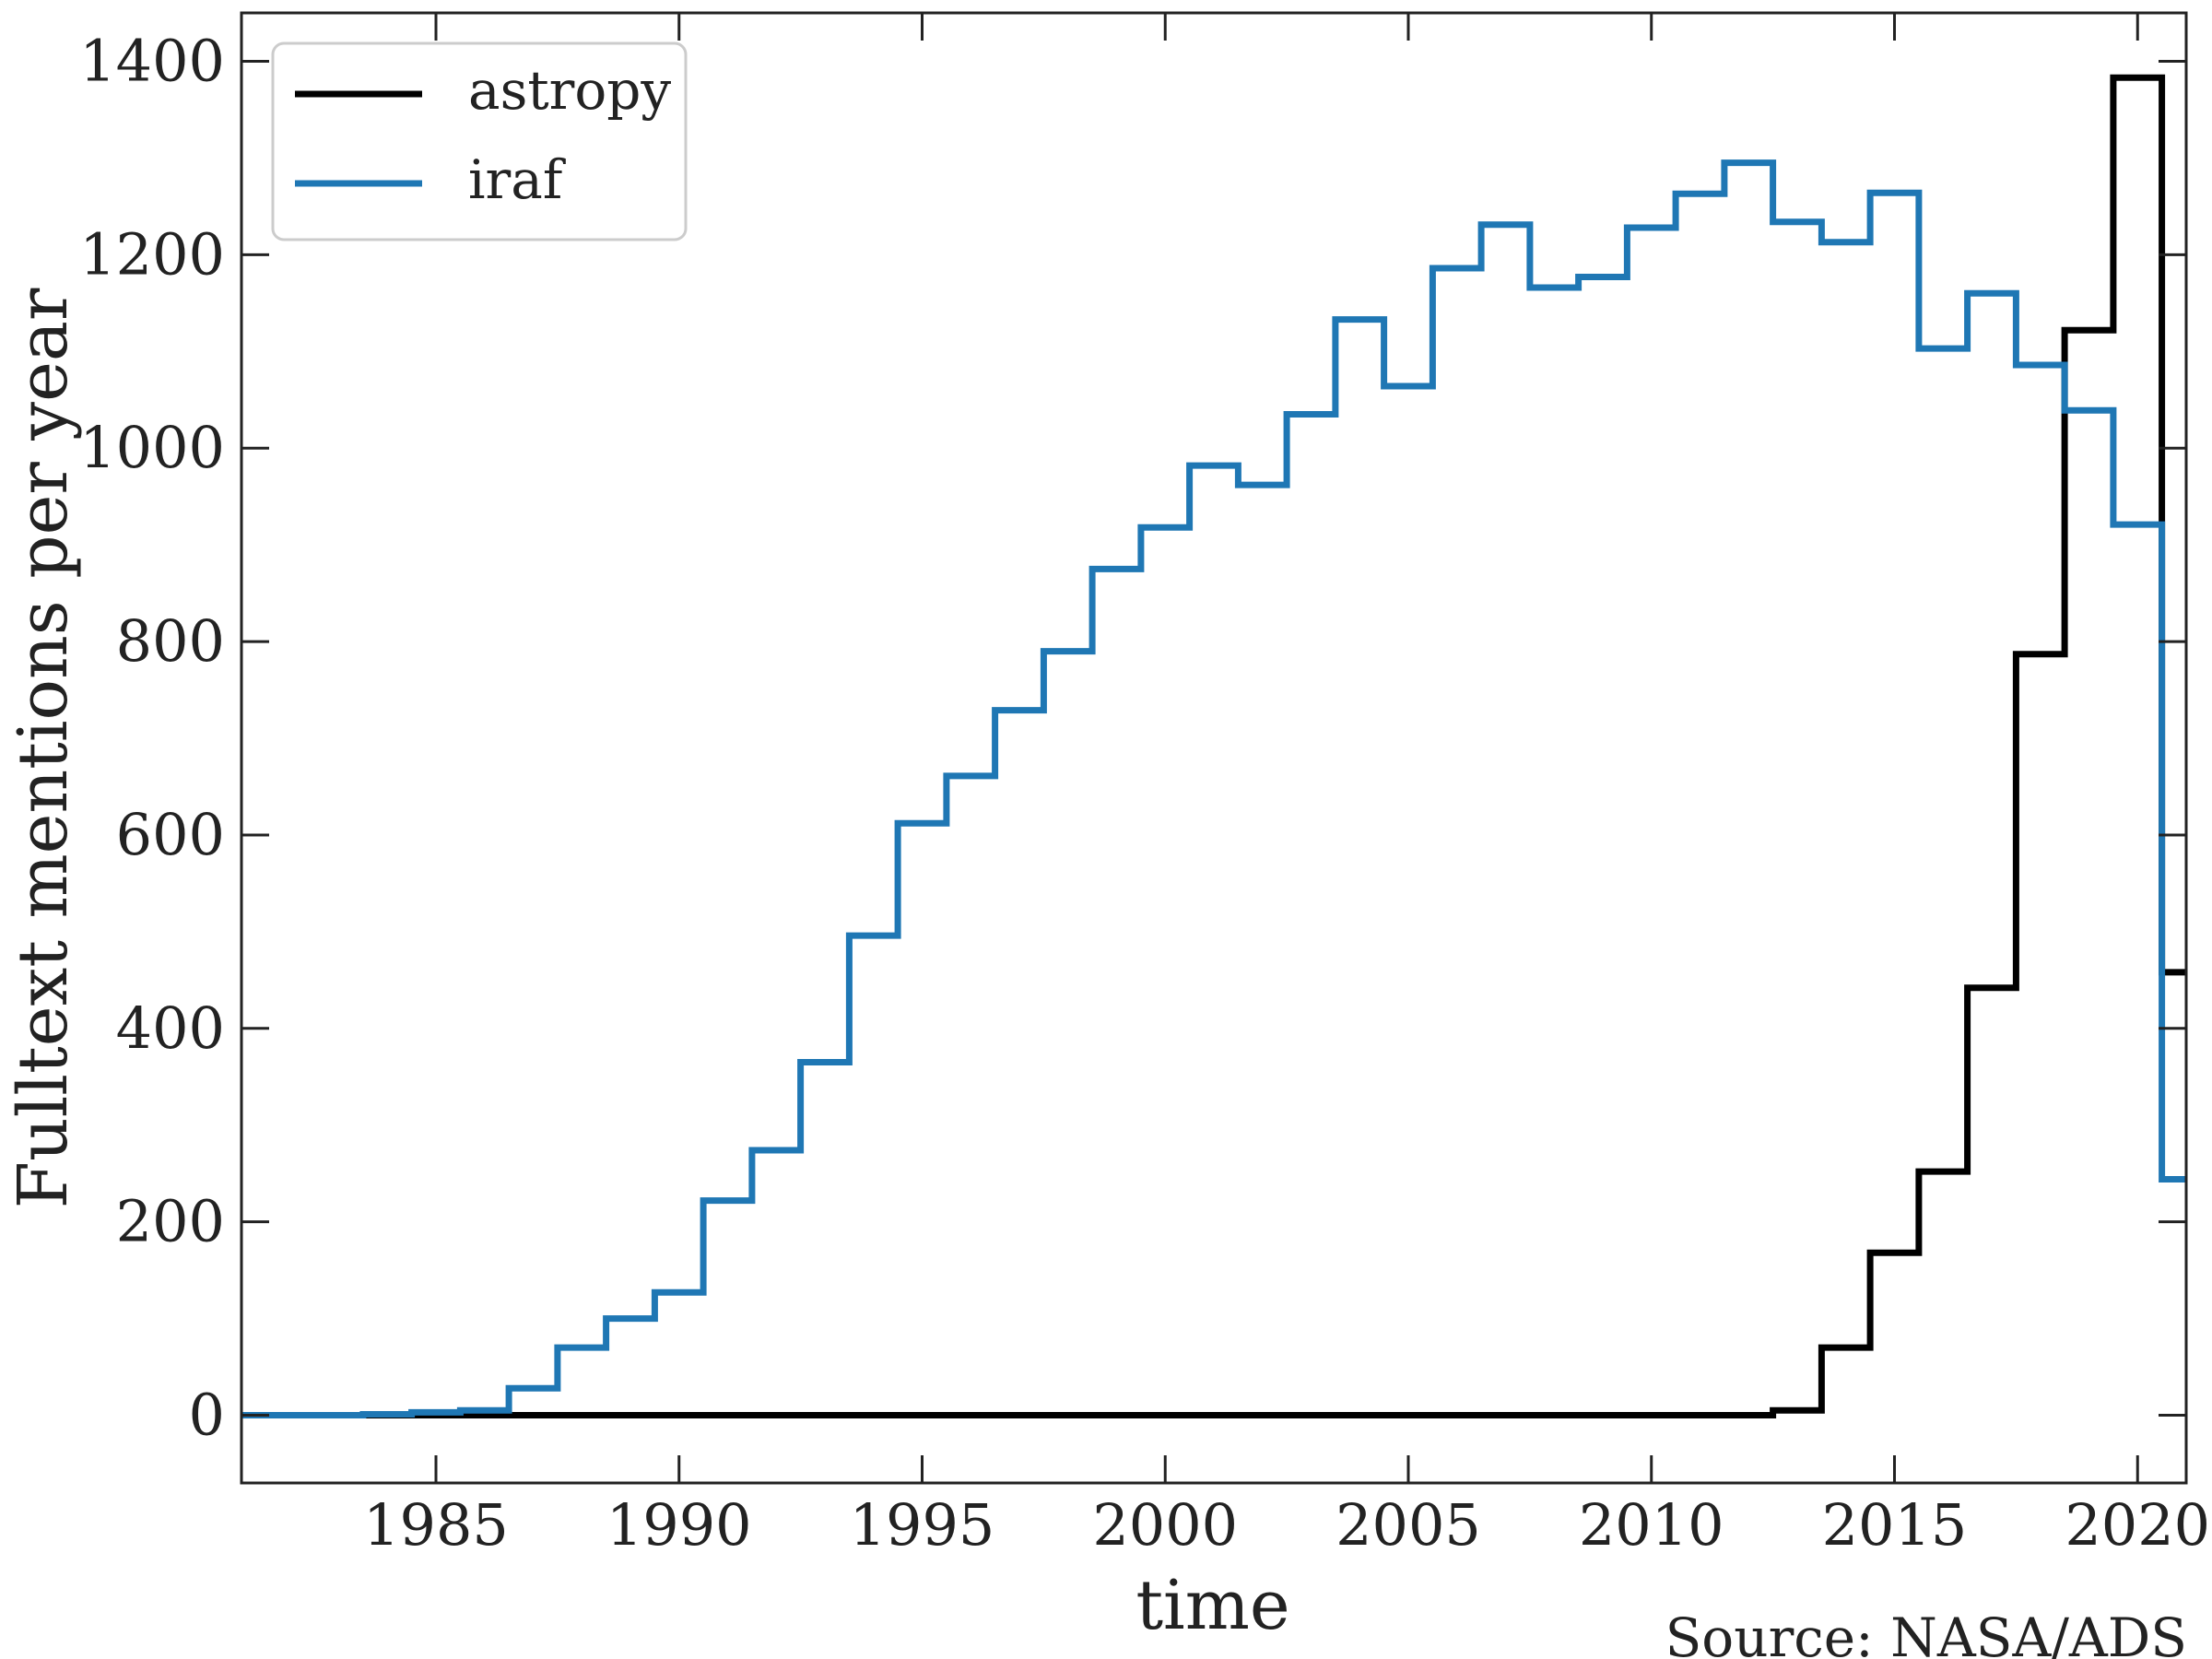 The image size is (2212, 1659). I want to click on y-axis-label: Fulltext mentions per year, so click(43, 748).